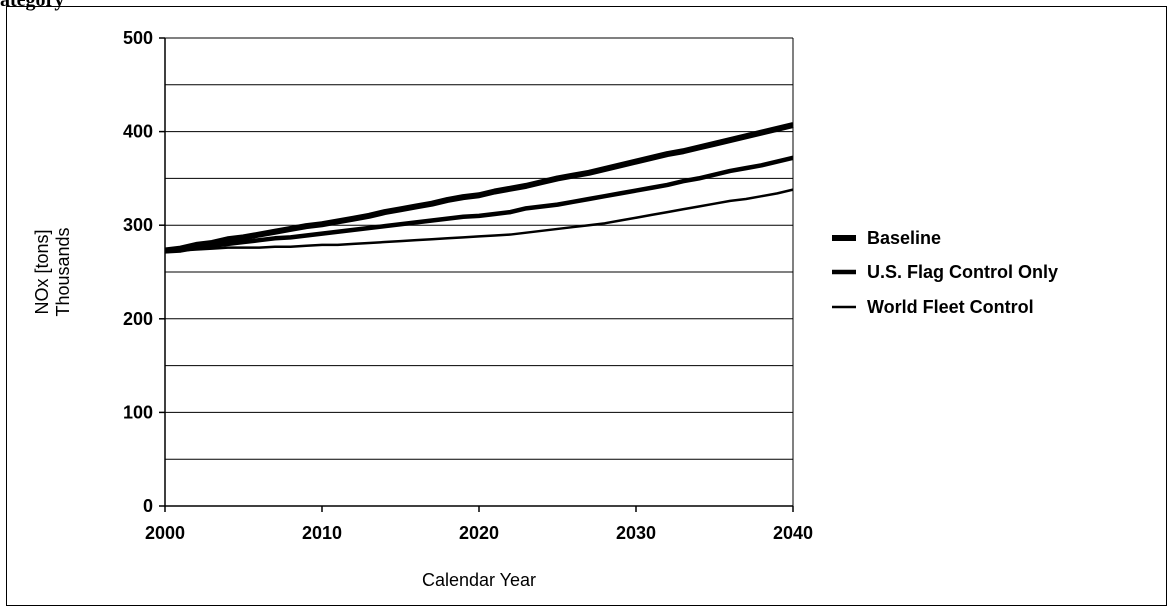 Image resolution: width=1169 pixels, height=606 pixels. Describe the element at coordinates (138, 225) in the screenshot. I see `y-tick-label-300: 300` at that location.